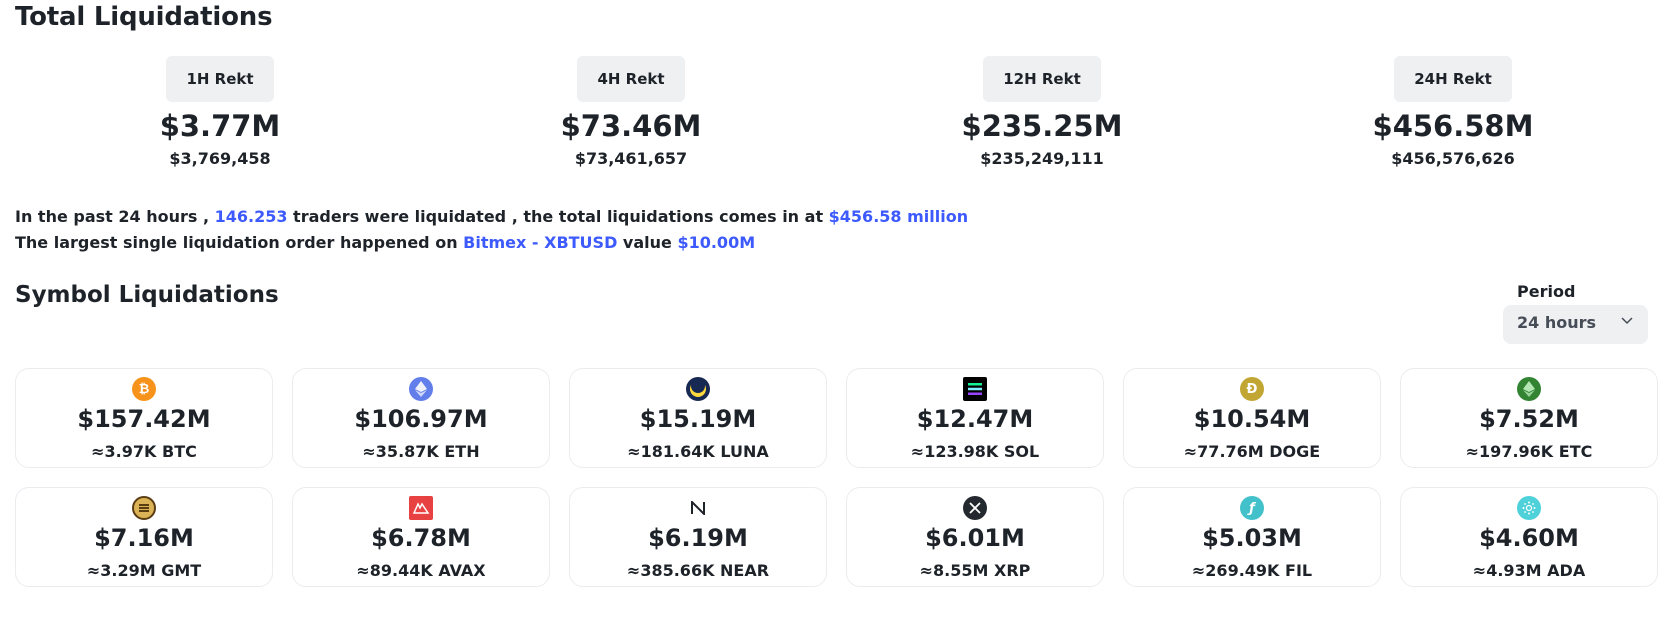 This screenshot has width=1670, height=644. What do you see at coordinates (540, 242) in the screenshot?
I see `largest-order-exchange-link: Bitmex - XBTUSD` at bounding box center [540, 242].